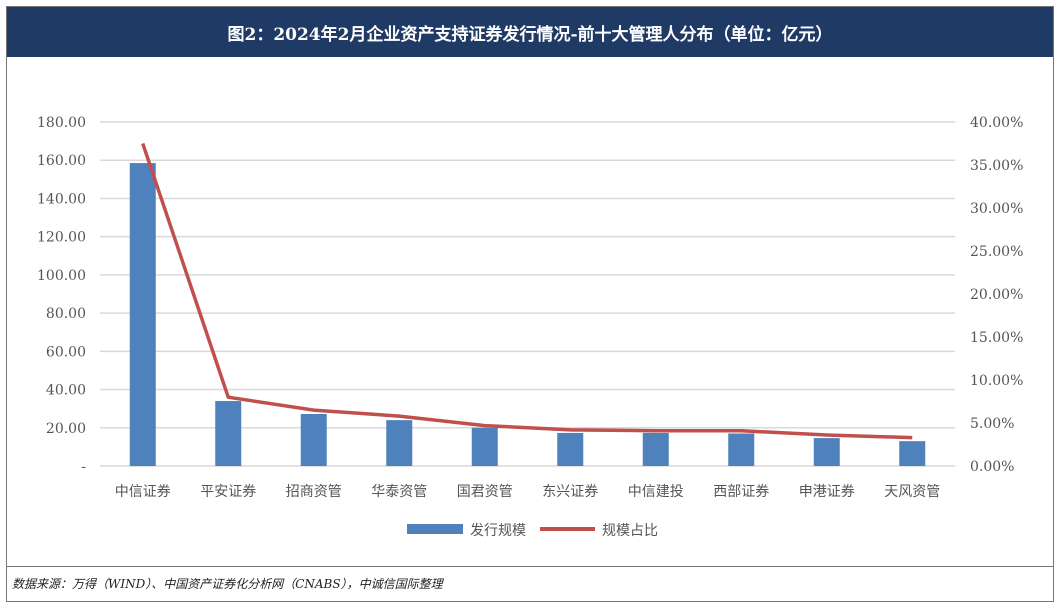 This screenshot has height=610, width=1060. Describe the element at coordinates (435, 529) in the screenshot. I see `legend-bar-swatch` at that location.